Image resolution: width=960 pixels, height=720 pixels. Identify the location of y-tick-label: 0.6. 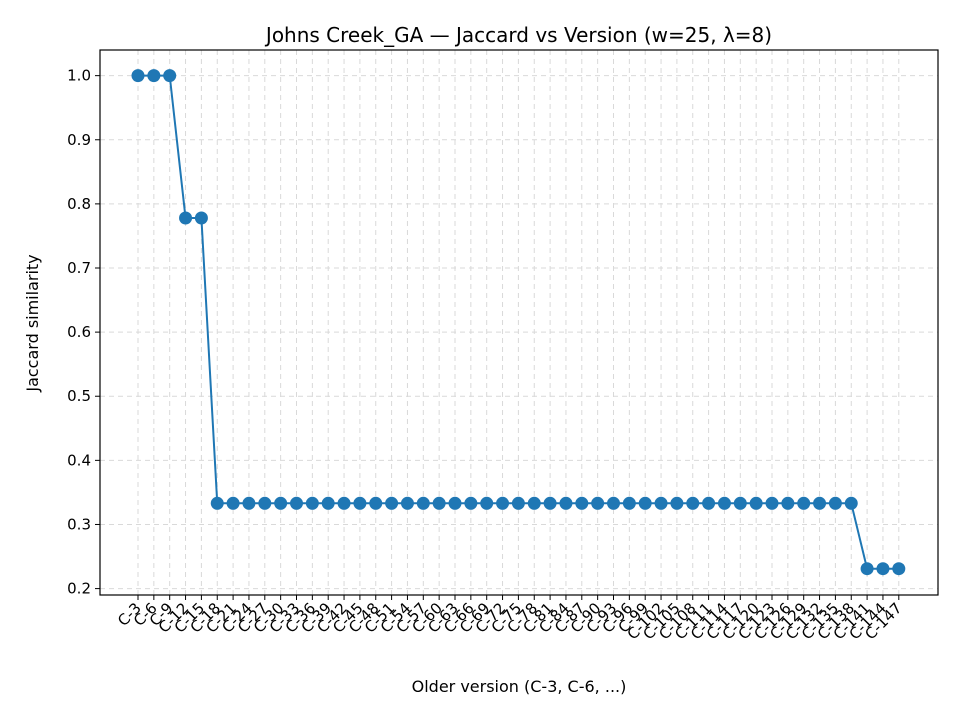
(79, 332).